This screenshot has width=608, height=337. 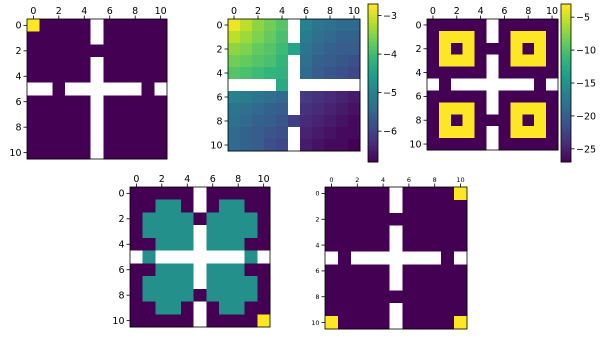 I want to click on x-tick-label: 4, so click(x=84, y=11).